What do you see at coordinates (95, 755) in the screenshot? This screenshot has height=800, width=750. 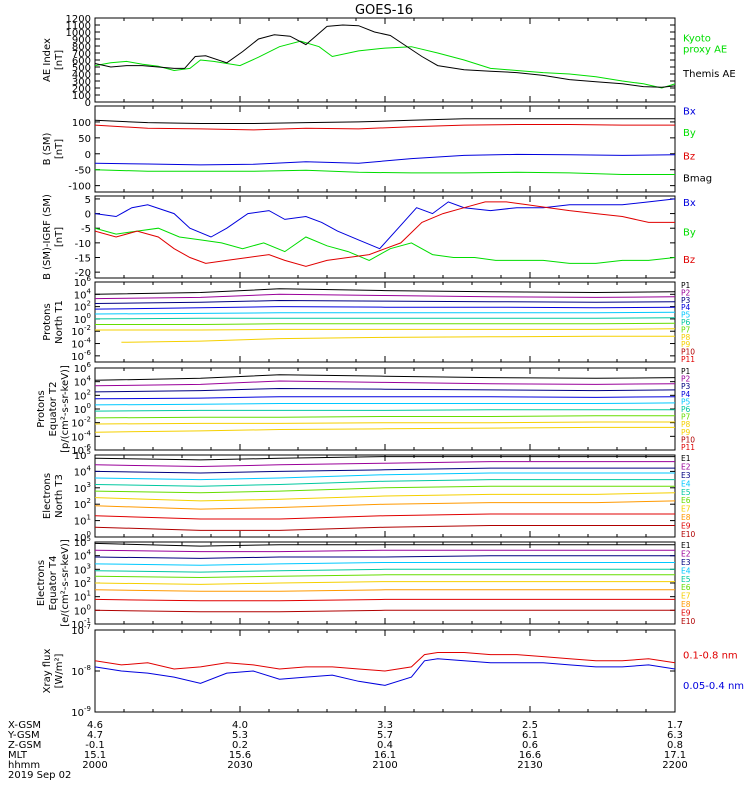 I see `x-row-value: 15.1` at bounding box center [95, 755].